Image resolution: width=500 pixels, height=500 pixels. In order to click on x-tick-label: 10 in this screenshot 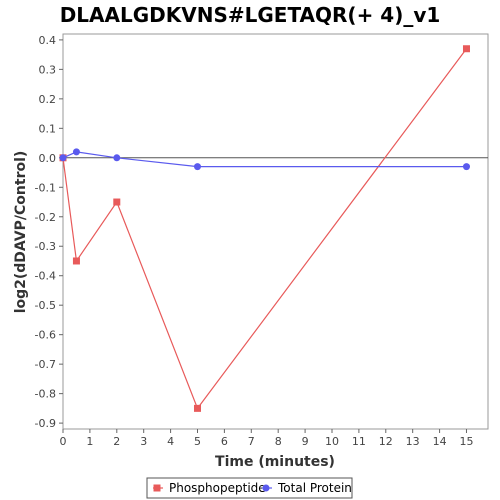, I will do `click(332, 441)`.